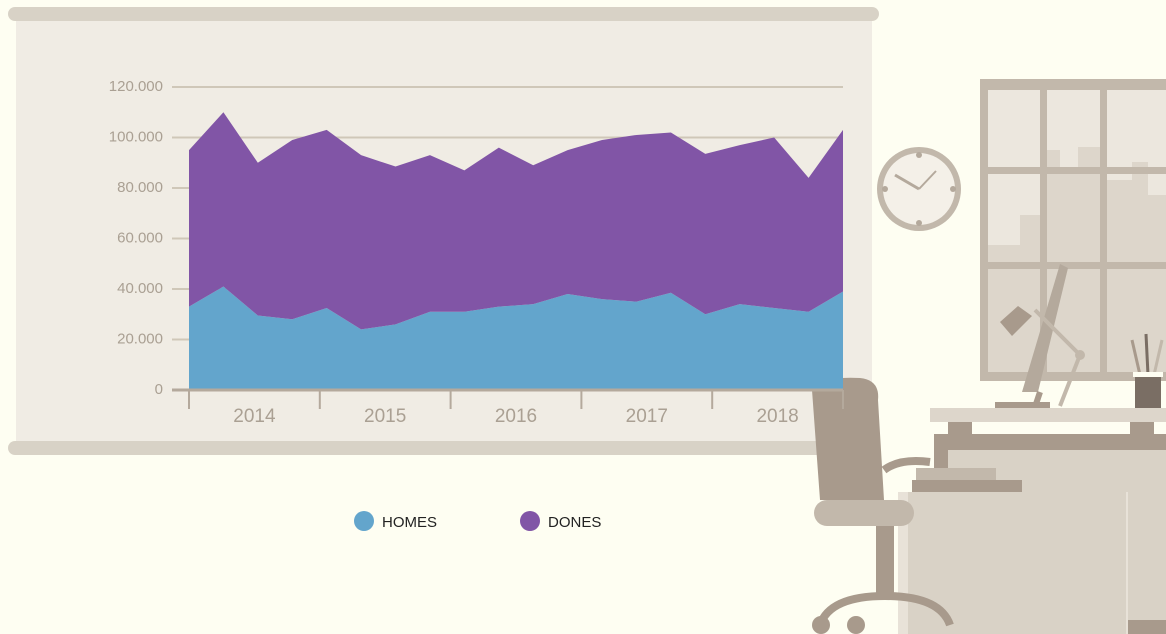  Describe the element at coordinates (647, 416) in the screenshot. I see `x-tick-label: 2017` at that location.